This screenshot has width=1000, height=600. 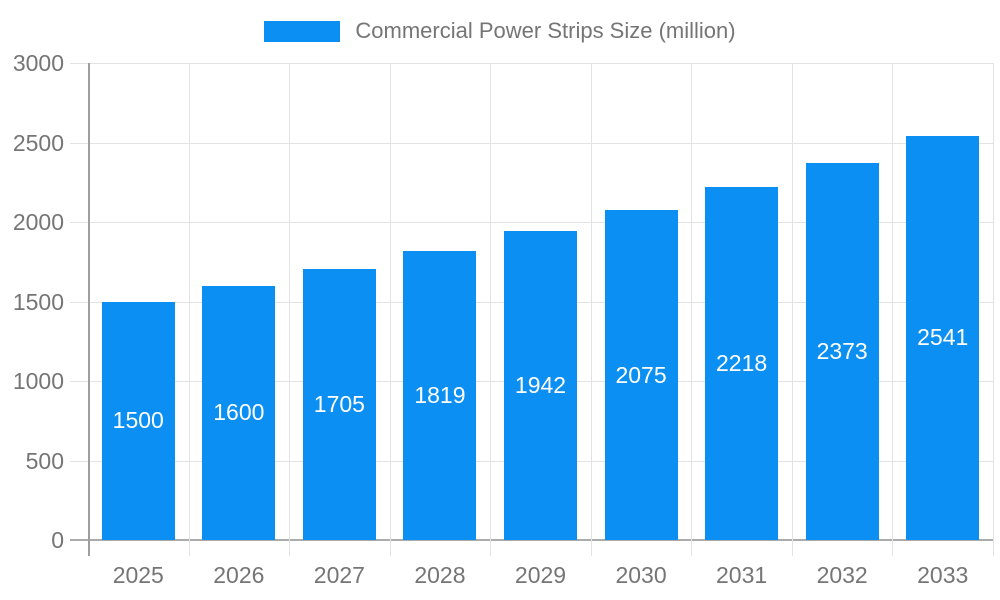 I want to click on bar-value-label: 1500, so click(x=138, y=420).